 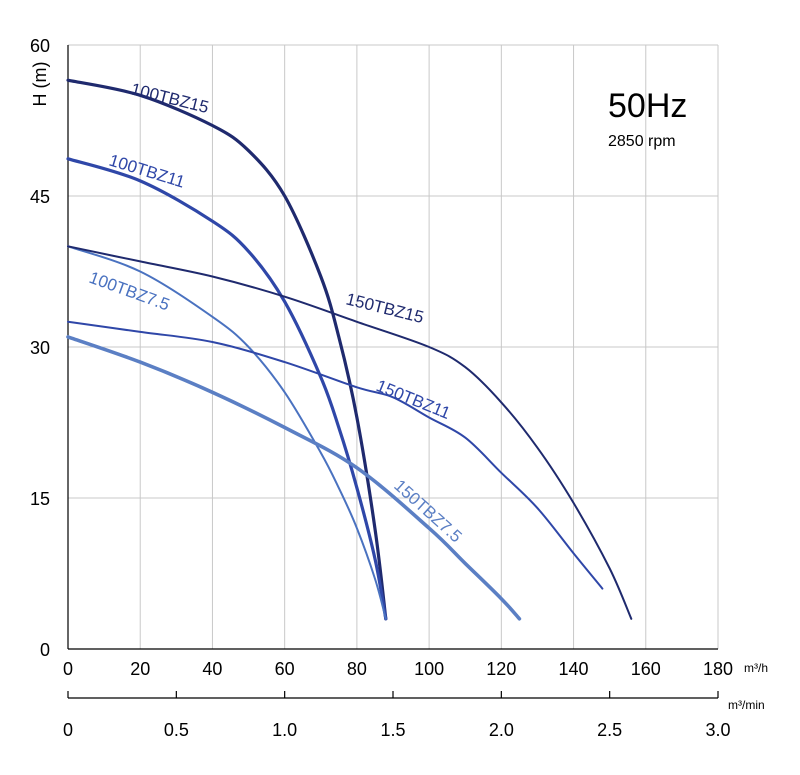 I want to click on series-label-100tbz15: 100TBZ15, so click(x=170, y=98).